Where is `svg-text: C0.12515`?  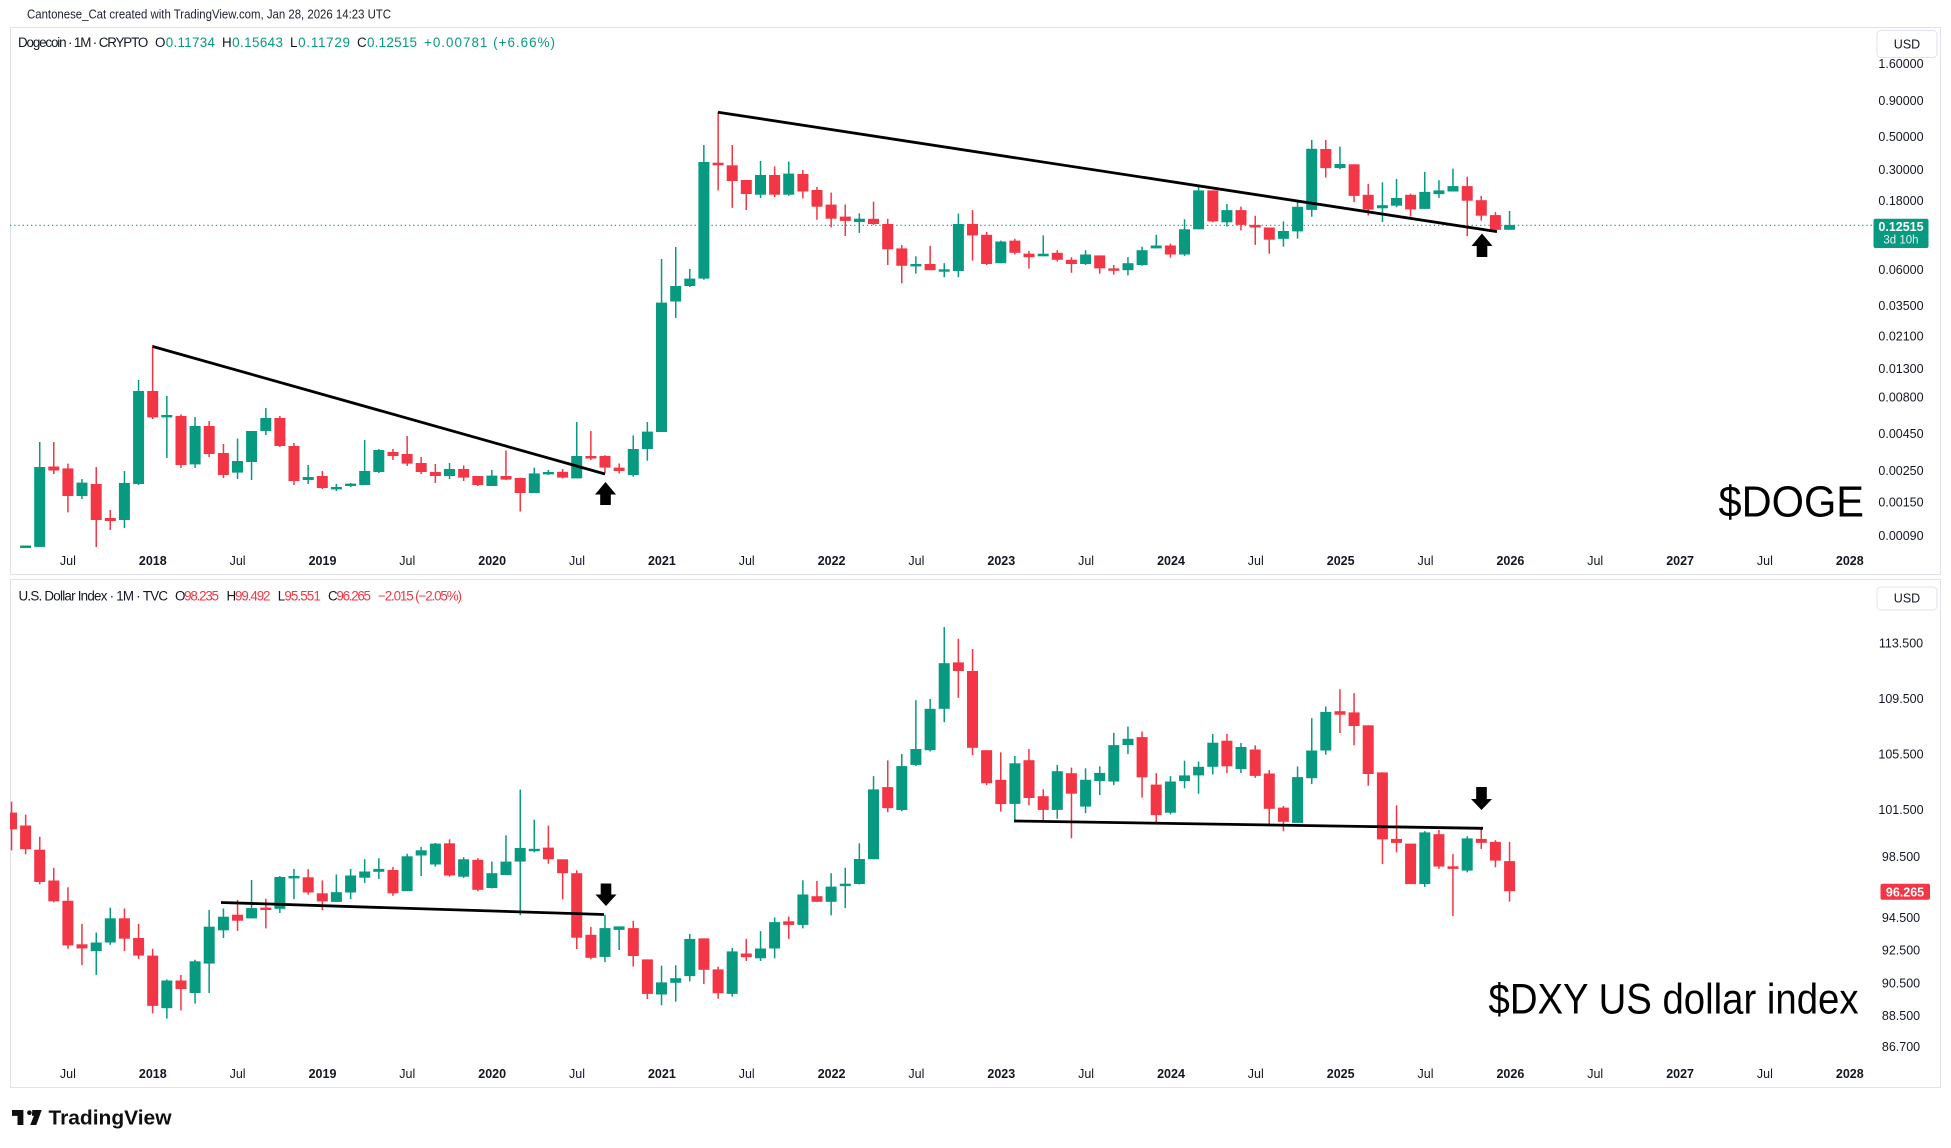
svg-text: C0.12515 is located at coordinates (387, 42).